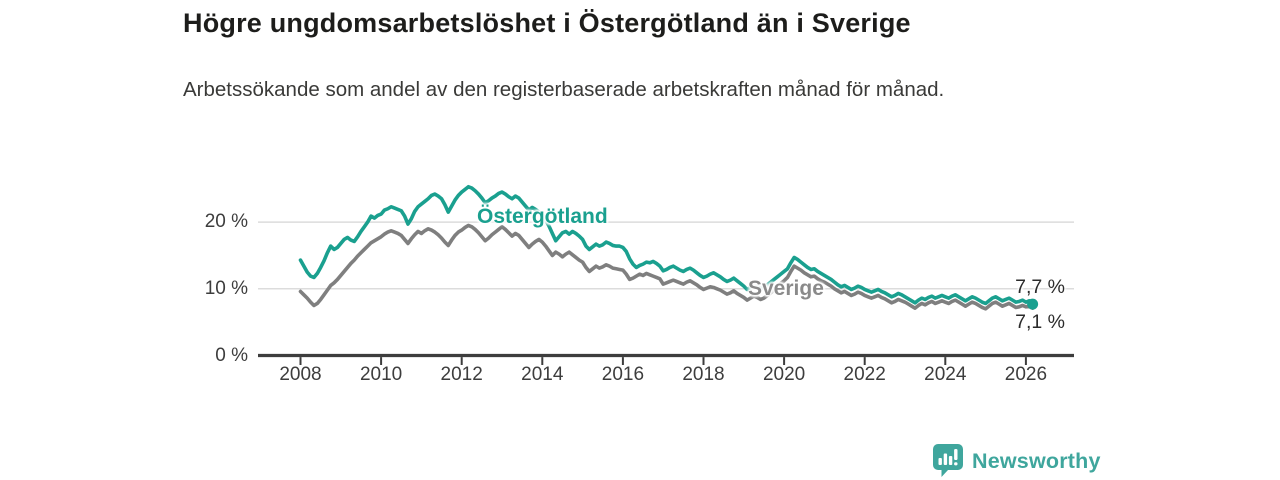  What do you see at coordinates (623, 374) in the screenshot?
I see `x-tick-label: 2016` at bounding box center [623, 374].